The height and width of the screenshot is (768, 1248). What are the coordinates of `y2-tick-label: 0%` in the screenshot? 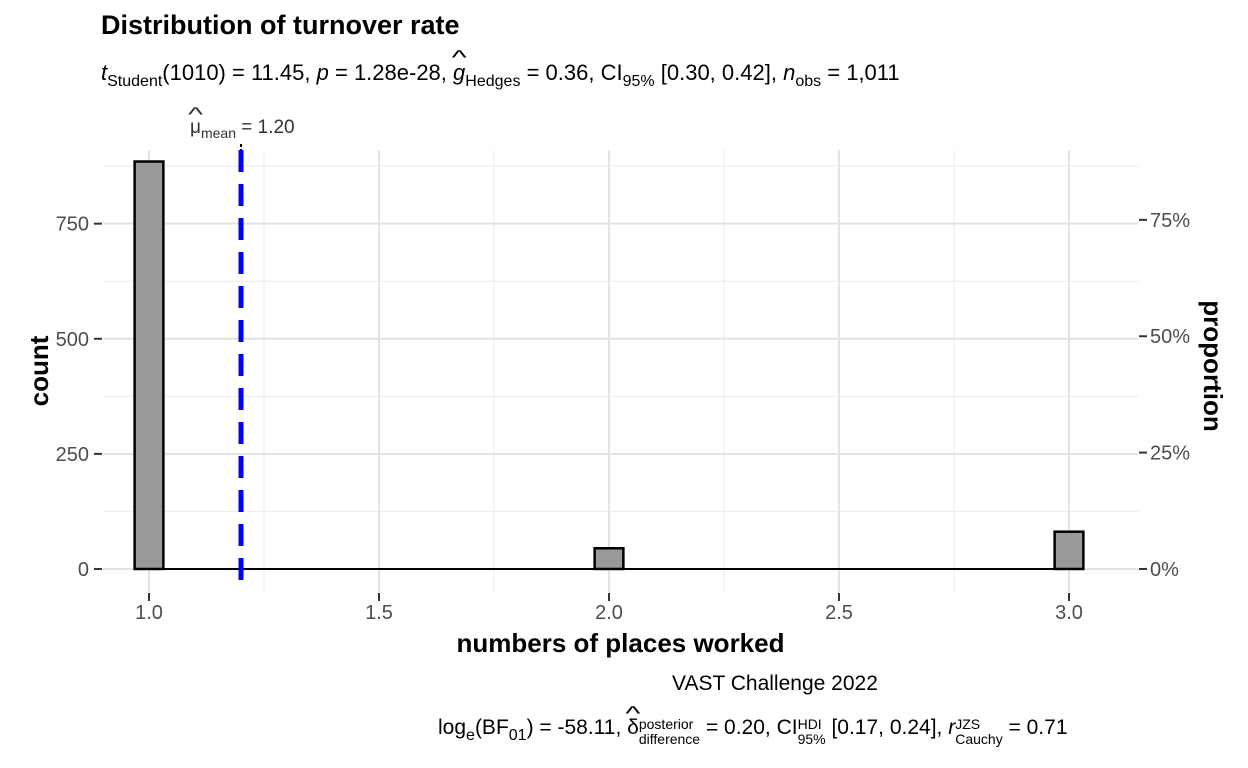 It's located at (1164, 570).